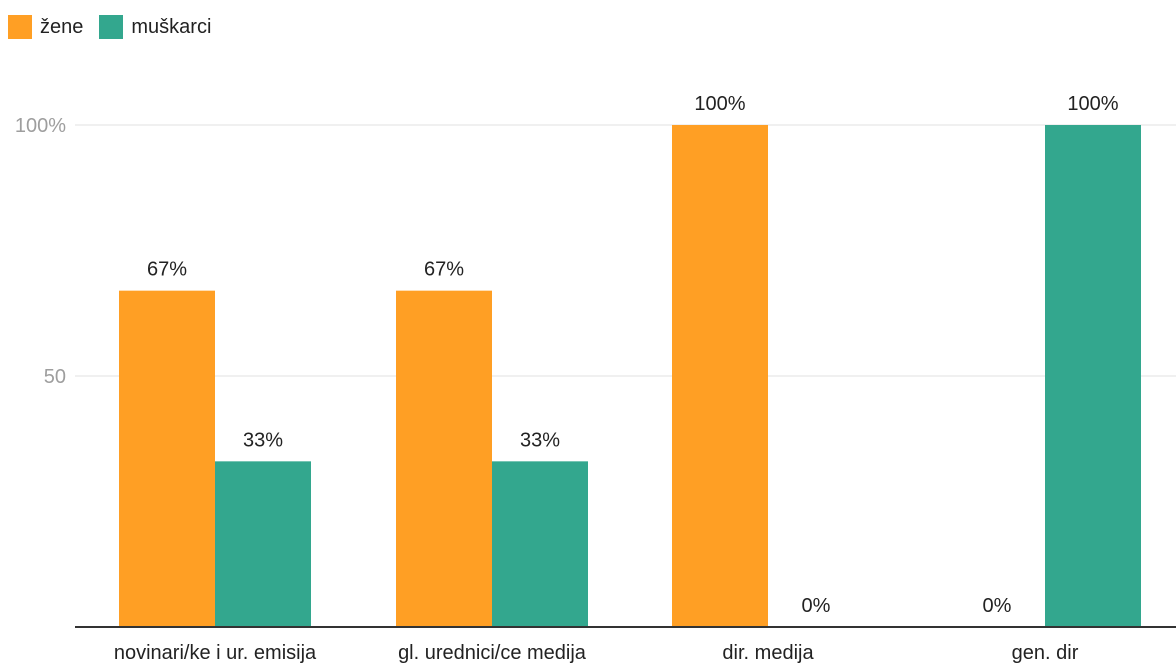  I want to click on x-tick-label-3: gen. dir, so click(1045, 652).